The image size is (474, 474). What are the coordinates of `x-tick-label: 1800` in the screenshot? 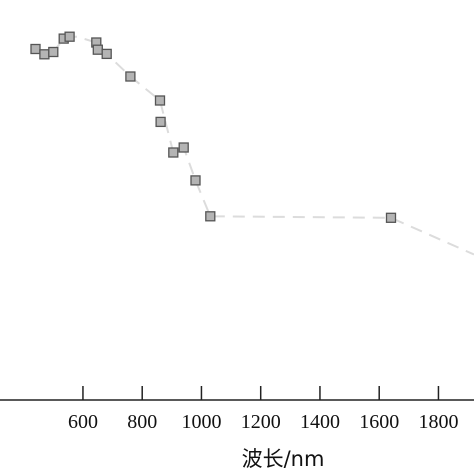 It's located at (438, 422).